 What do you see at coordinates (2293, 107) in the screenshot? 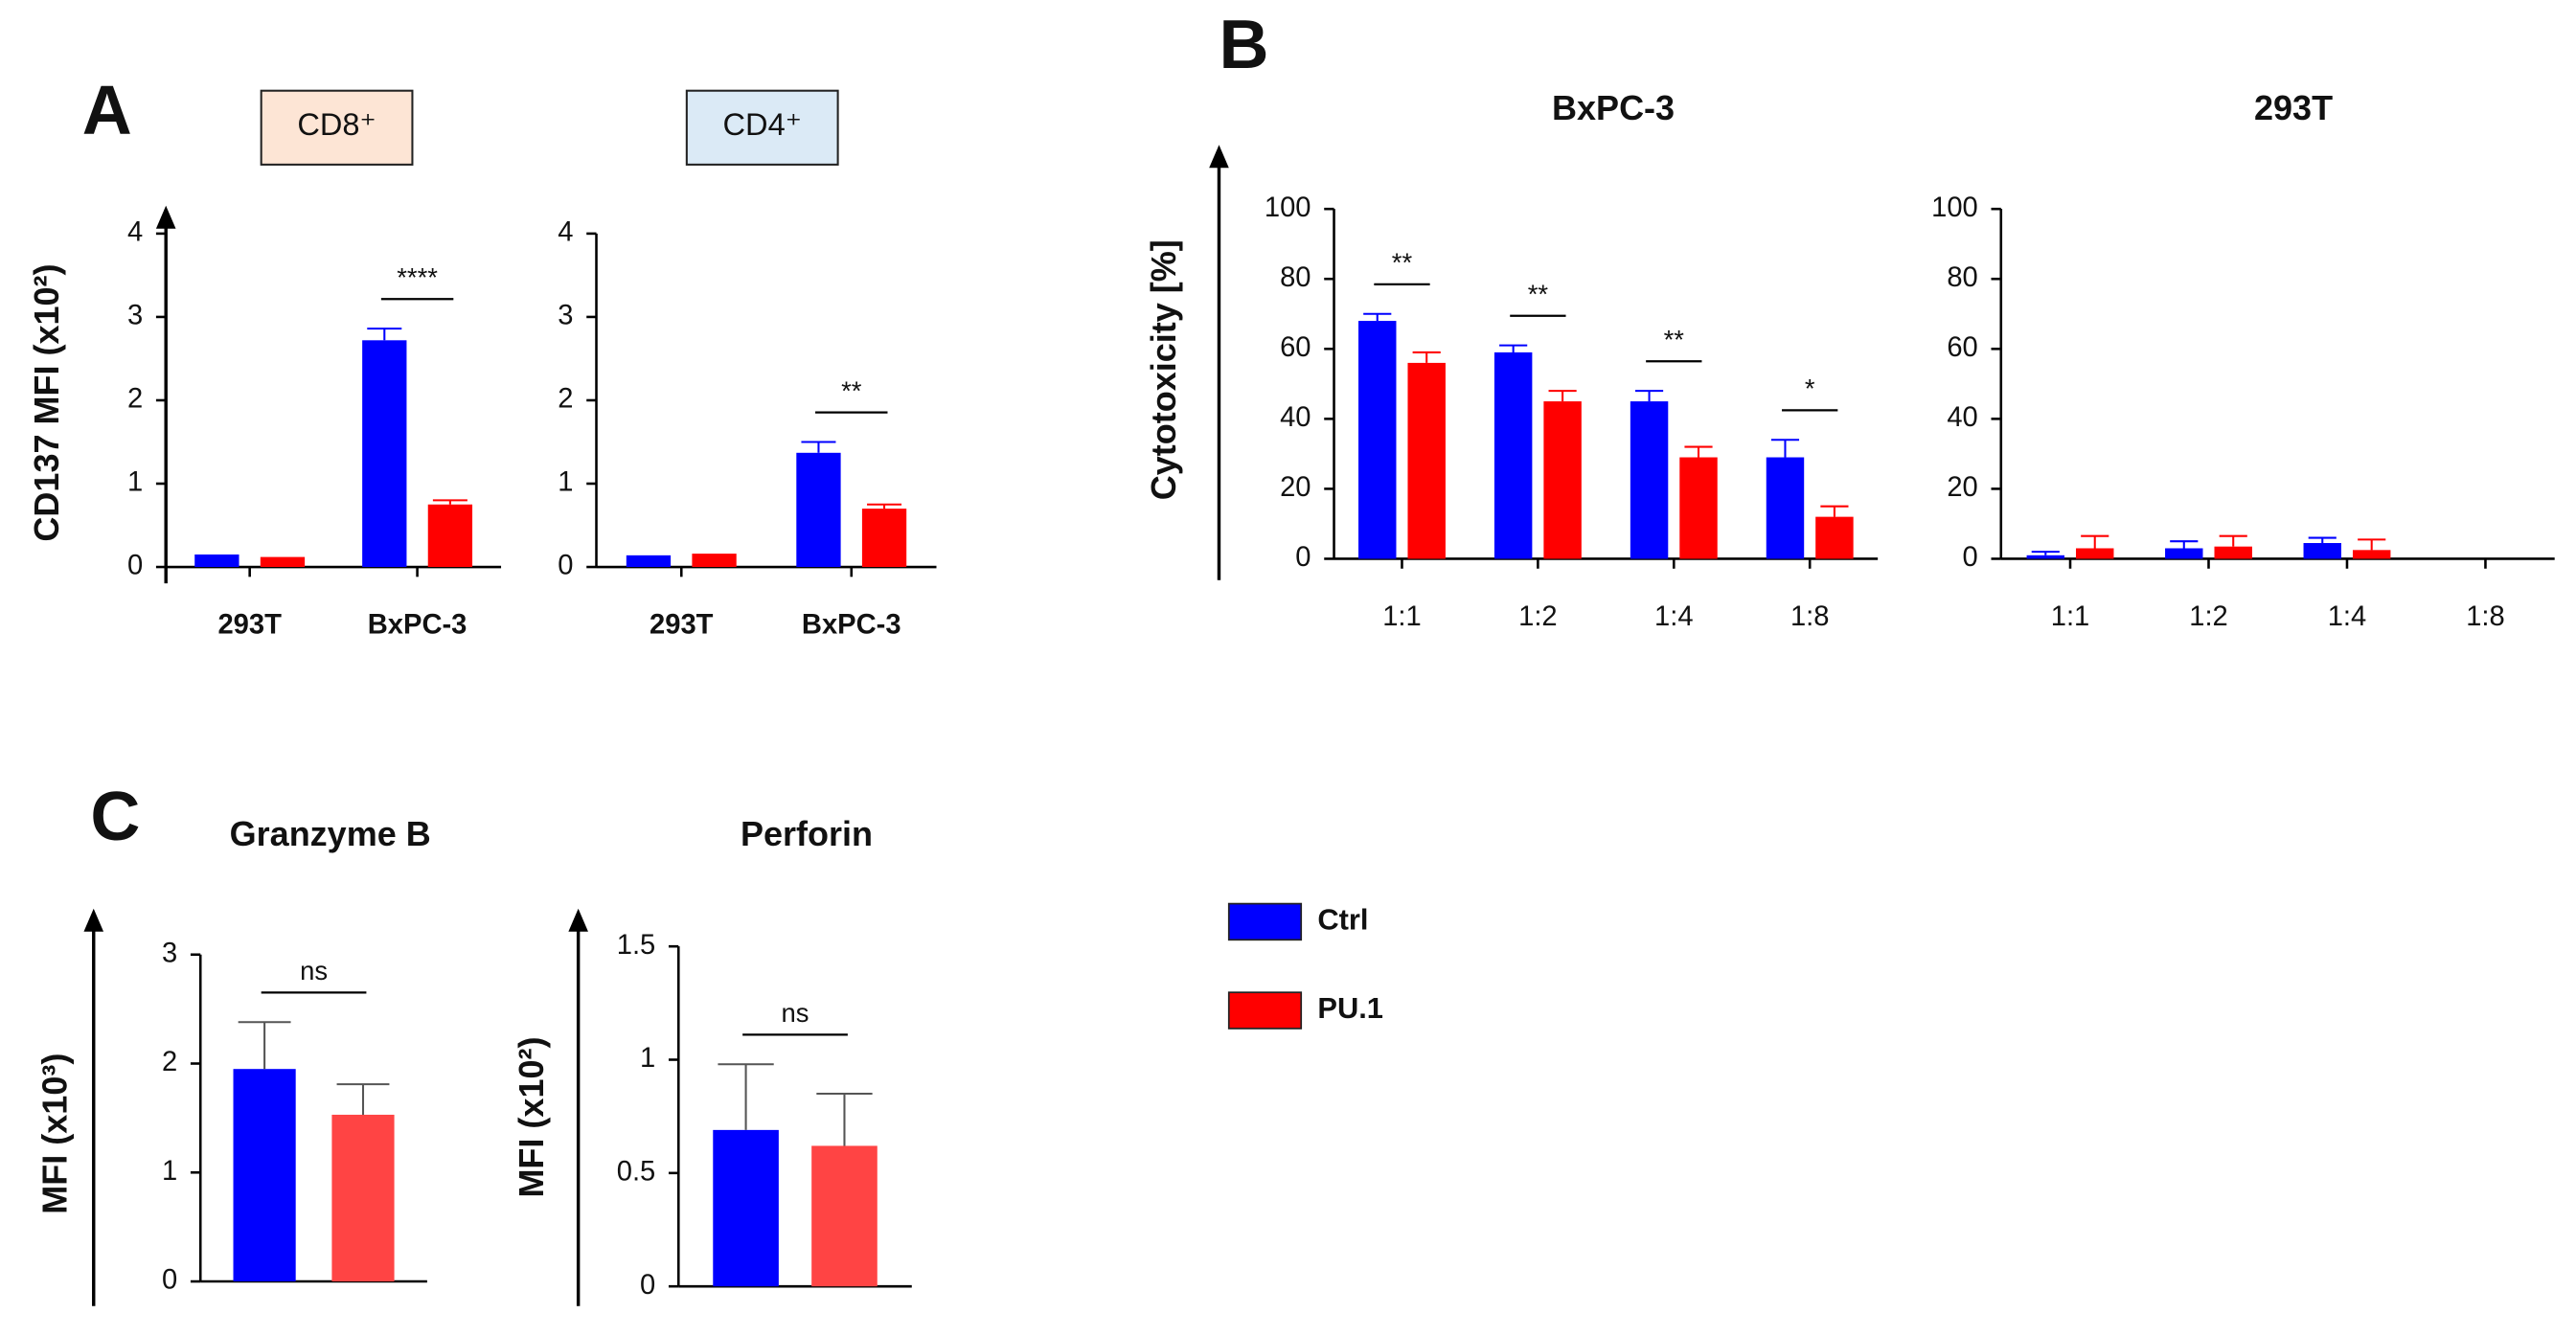
I see `chart-title: 293T` at bounding box center [2293, 107].